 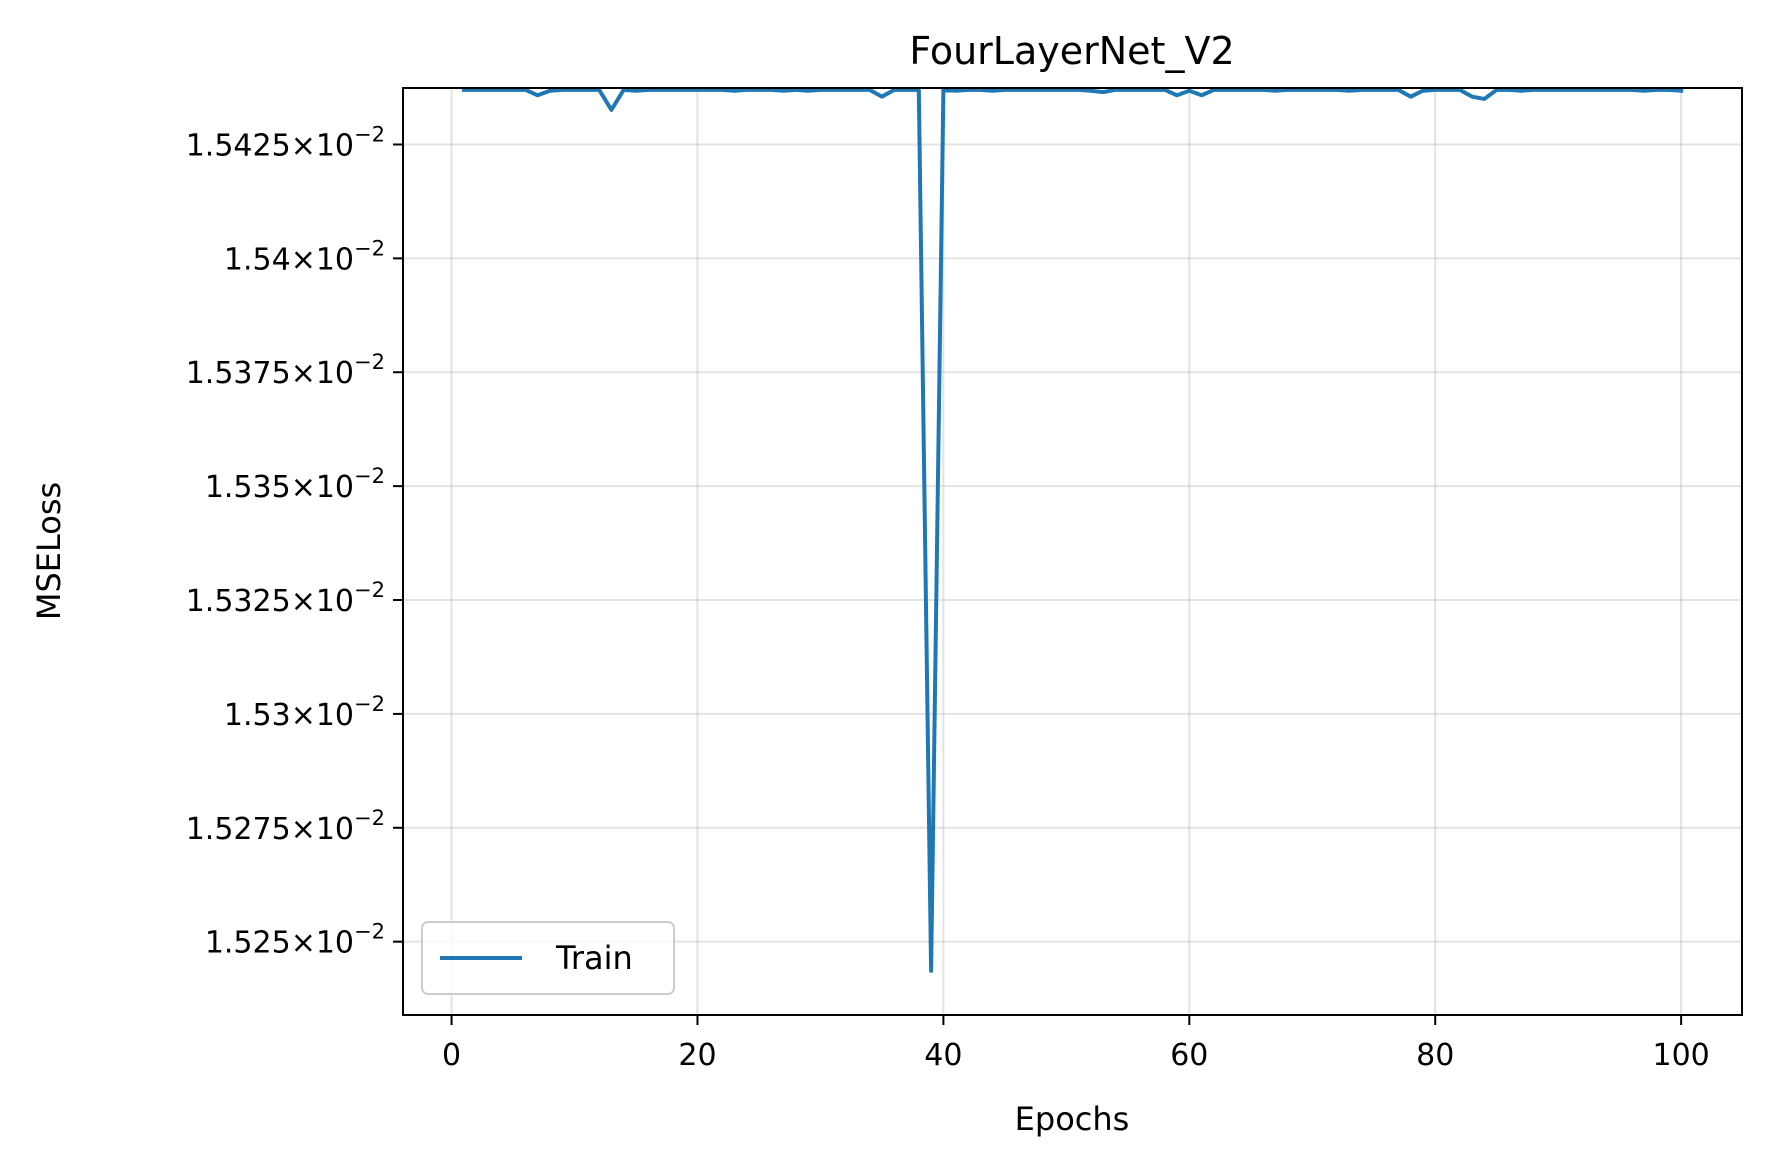 I want to click on y-tick-mantissa: 1.5275, so click(x=238, y=829).